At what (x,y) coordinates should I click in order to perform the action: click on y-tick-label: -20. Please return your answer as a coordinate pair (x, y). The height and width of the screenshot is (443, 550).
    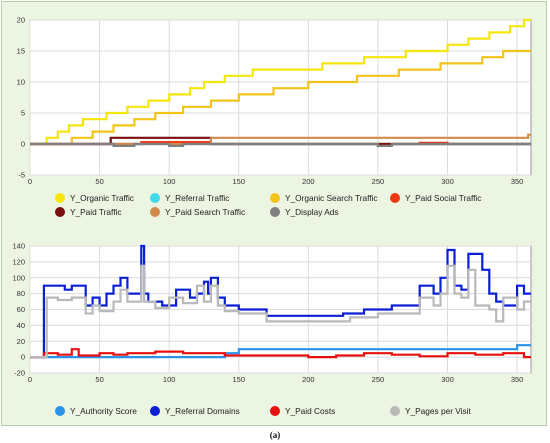
    Looking at the image, I should click on (19, 373).